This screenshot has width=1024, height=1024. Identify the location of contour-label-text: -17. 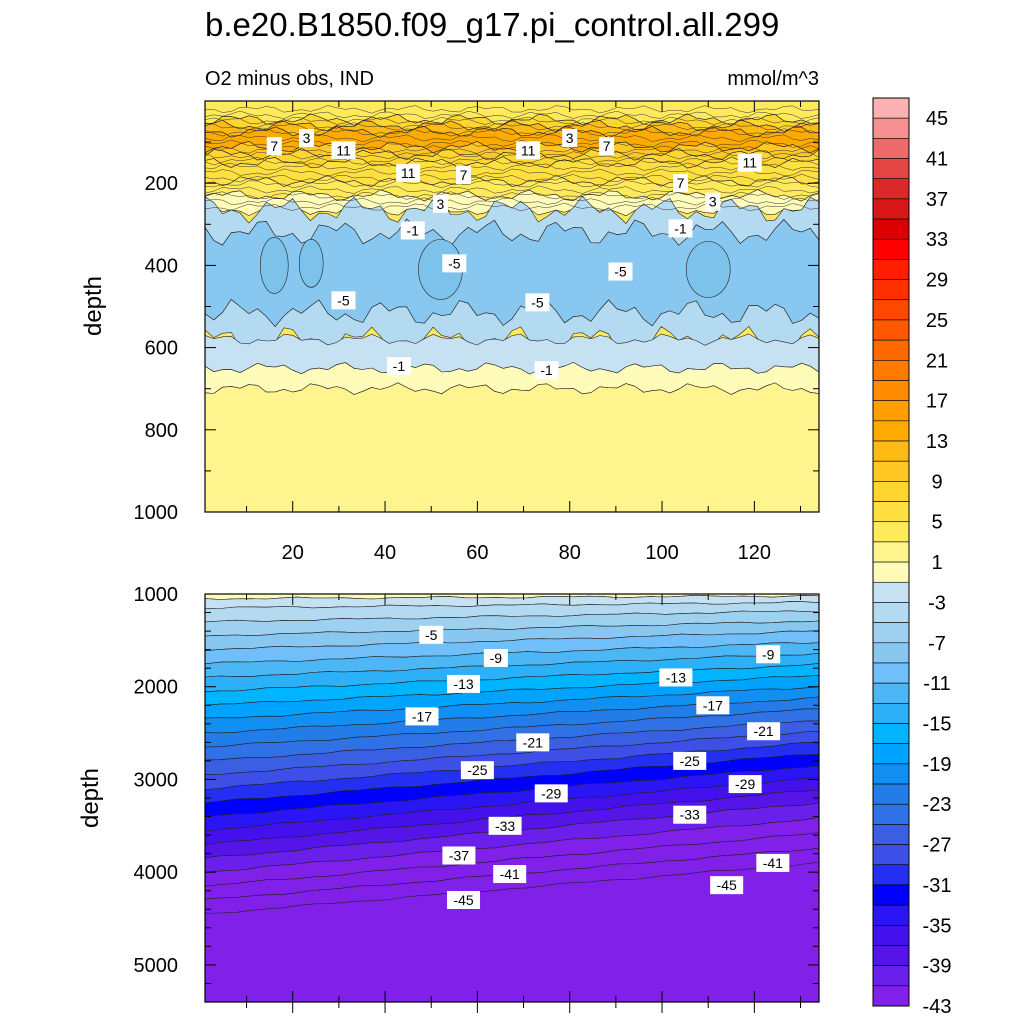
(422, 716).